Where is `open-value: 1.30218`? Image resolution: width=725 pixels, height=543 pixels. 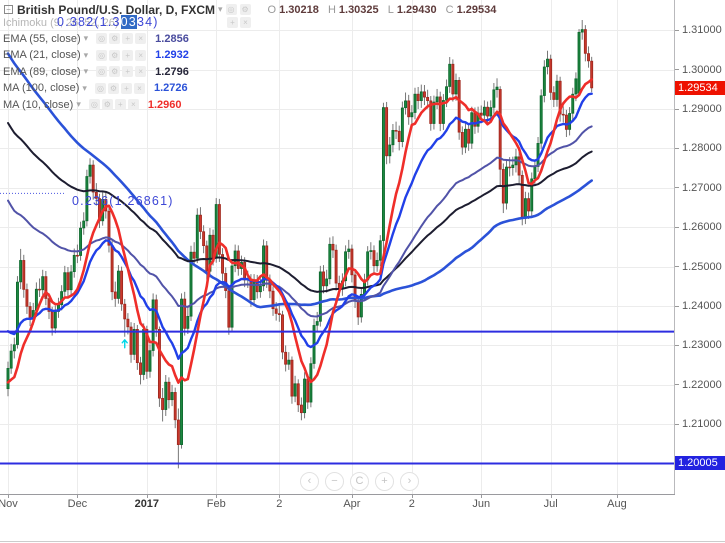
open-value: 1.30218 is located at coordinates (299, 9).